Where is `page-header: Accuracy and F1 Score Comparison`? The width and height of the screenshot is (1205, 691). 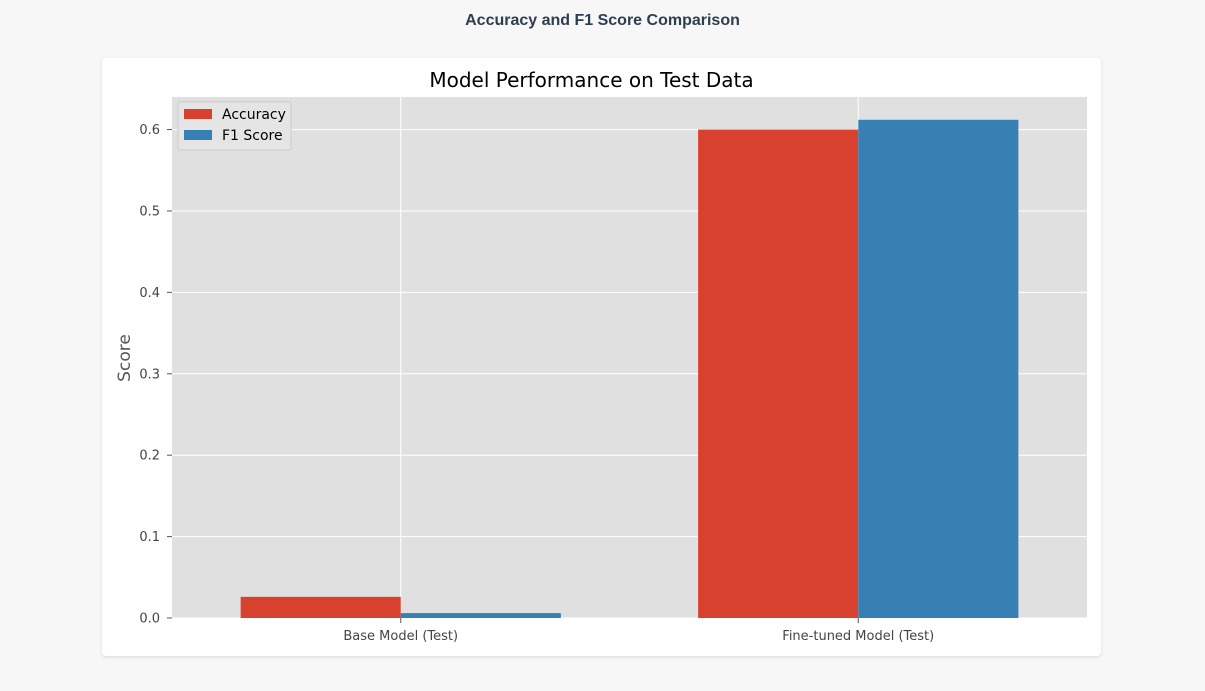 page-header: Accuracy and F1 Score Comparison is located at coordinates (602, 20).